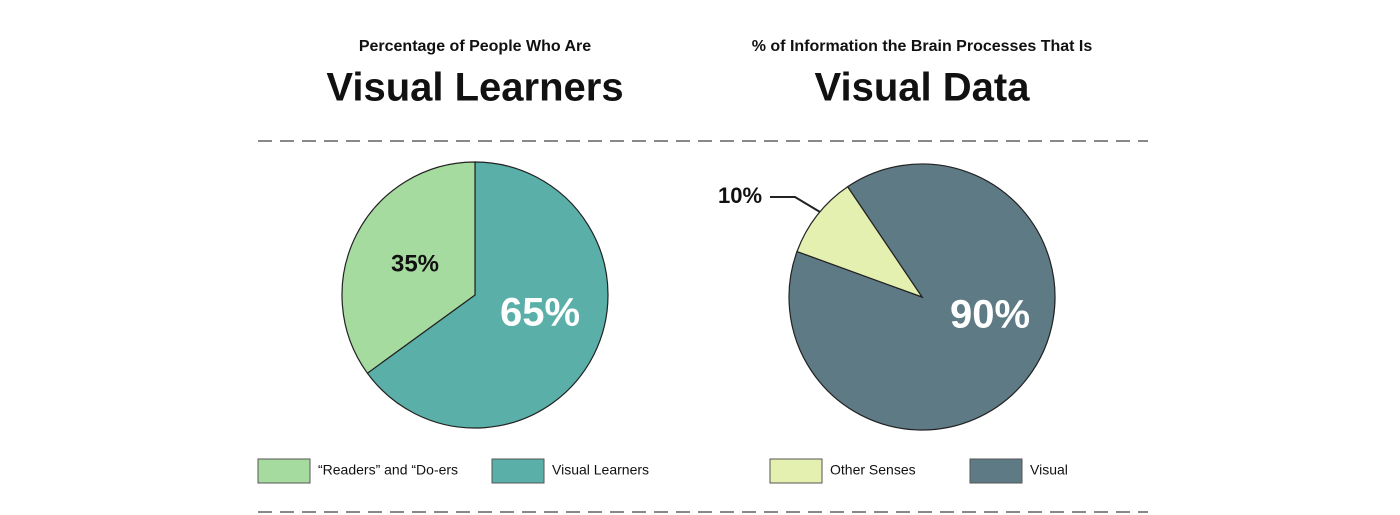  I want to click on chart-subtitle: Percentage of People Who Are, so click(475, 46).